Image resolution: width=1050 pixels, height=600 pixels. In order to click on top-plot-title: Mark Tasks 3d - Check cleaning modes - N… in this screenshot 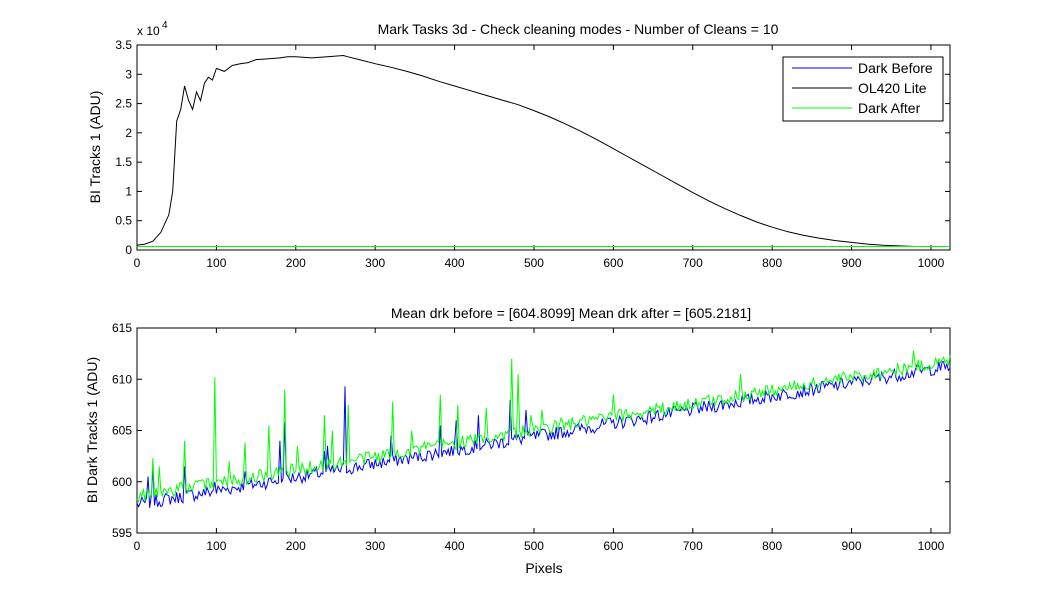, I will do `click(578, 29)`.